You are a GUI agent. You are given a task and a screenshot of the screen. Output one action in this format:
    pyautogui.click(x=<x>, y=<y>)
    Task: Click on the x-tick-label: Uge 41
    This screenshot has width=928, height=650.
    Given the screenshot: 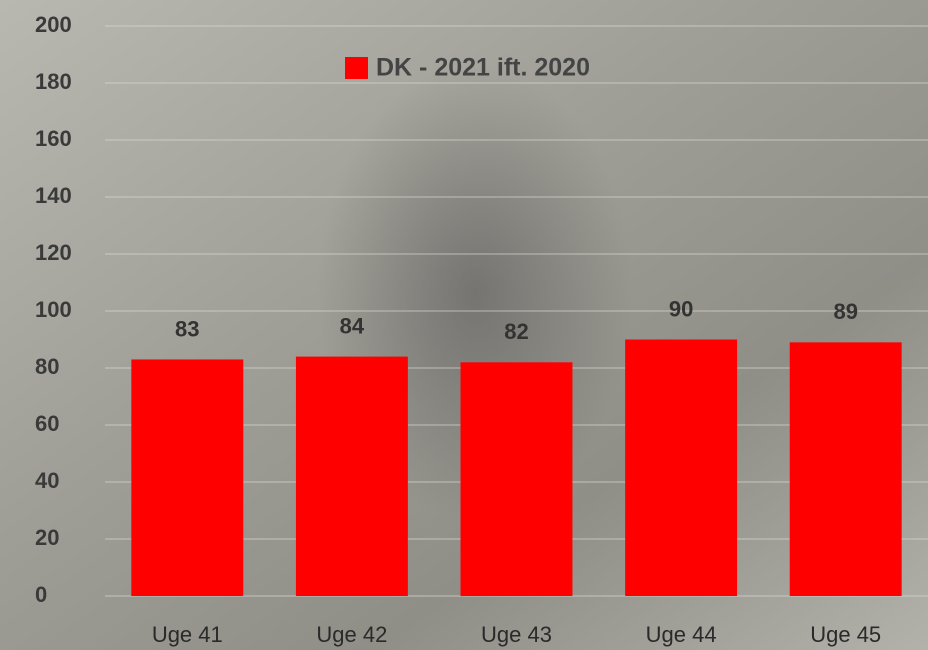 What is the action you would take?
    pyautogui.click(x=187, y=634)
    